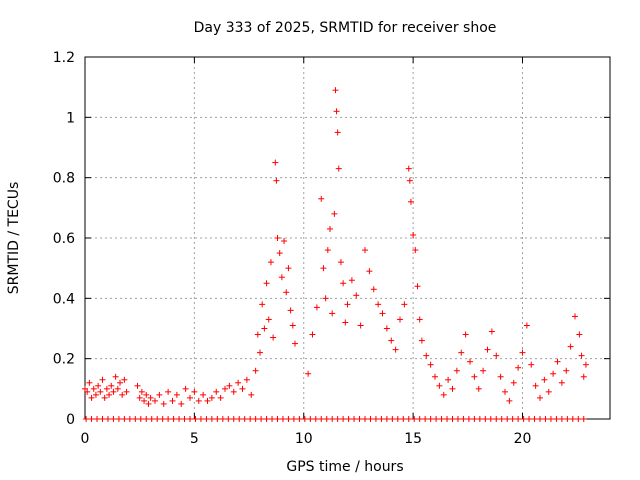 The width and height of the screenshot is (640, 480). Describe the element at coordinates (64, 179) in the screenshot. I see `y-tick-label: 0.8` at that location.